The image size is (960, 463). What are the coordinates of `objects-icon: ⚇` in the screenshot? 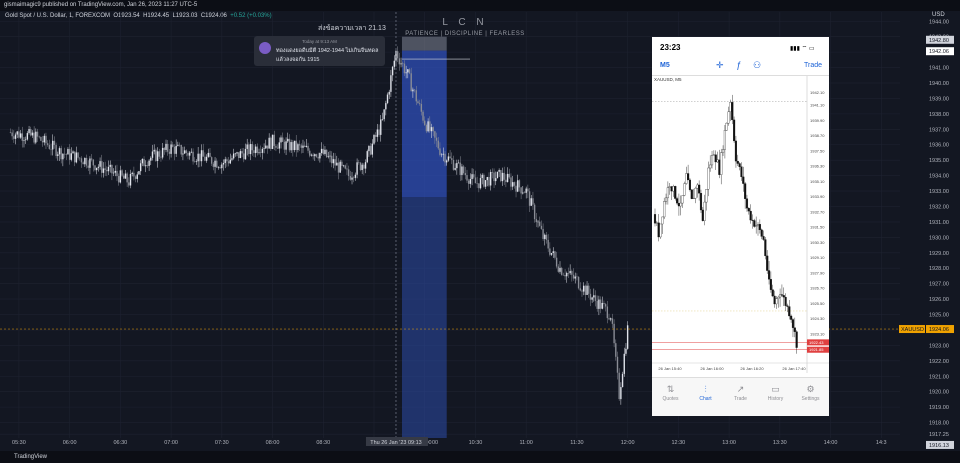 It's located at (757, 65).